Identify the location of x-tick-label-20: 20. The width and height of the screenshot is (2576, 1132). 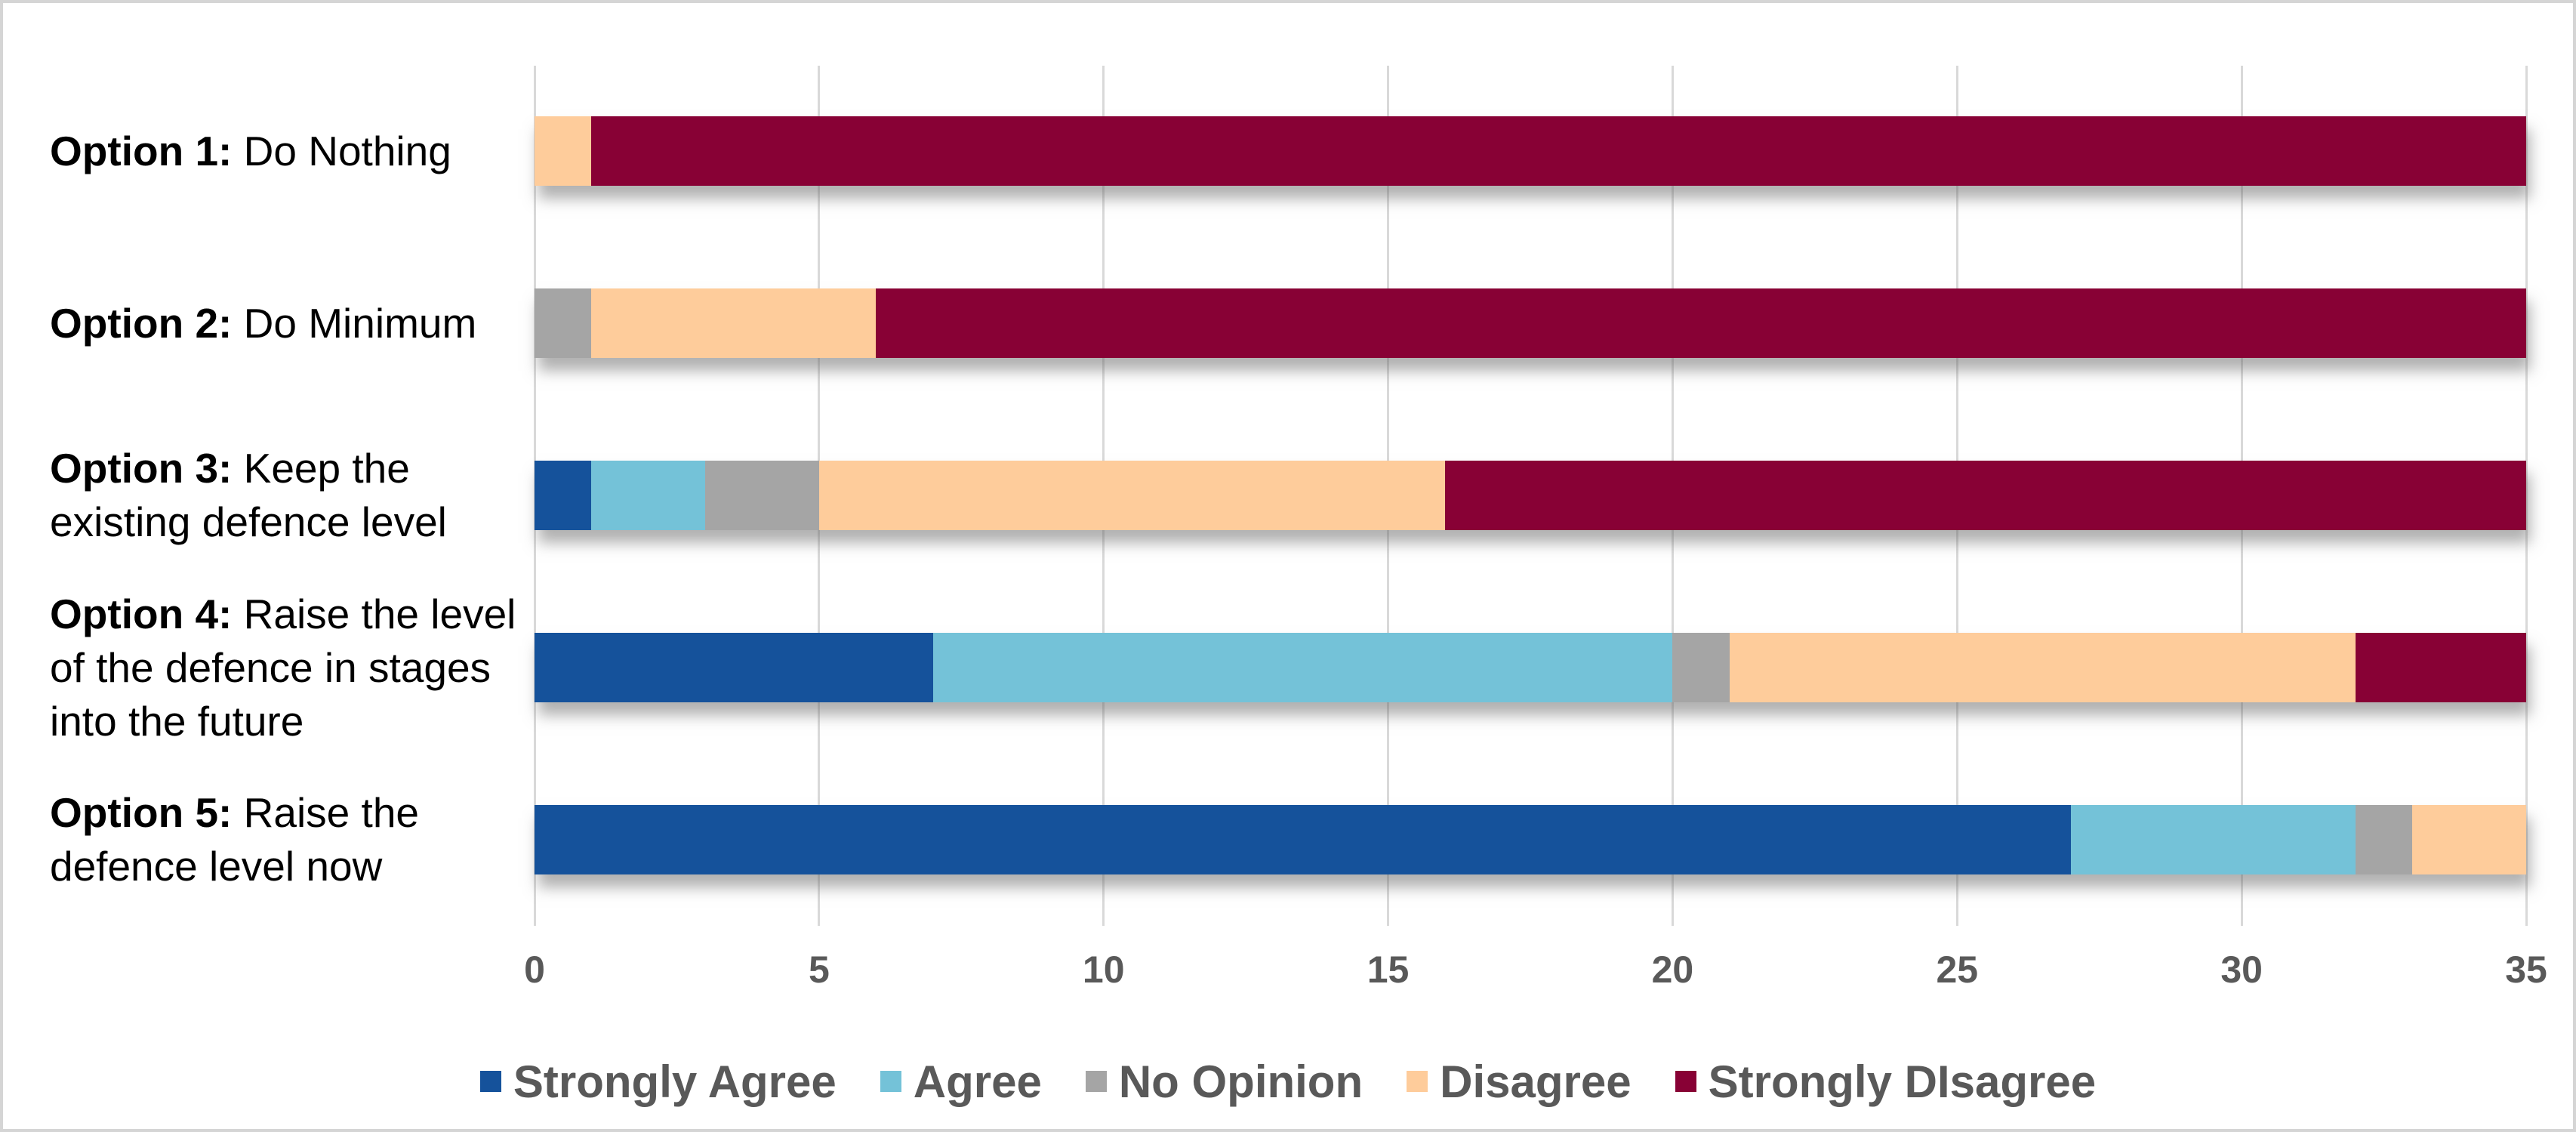
(1672, 970).